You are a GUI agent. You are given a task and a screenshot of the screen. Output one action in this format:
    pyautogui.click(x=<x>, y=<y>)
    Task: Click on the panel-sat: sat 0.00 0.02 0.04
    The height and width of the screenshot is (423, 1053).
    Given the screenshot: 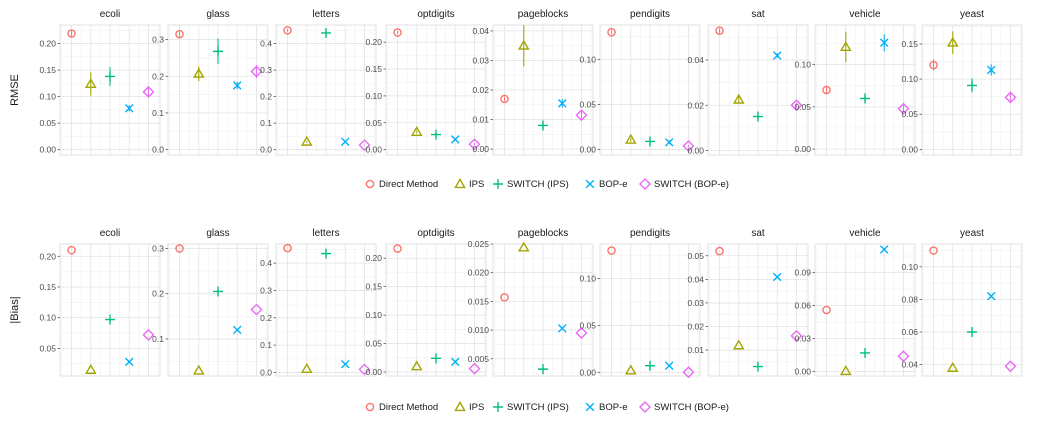 What is the action you would take?
    pyautogui.click(x=748, y=80)
    